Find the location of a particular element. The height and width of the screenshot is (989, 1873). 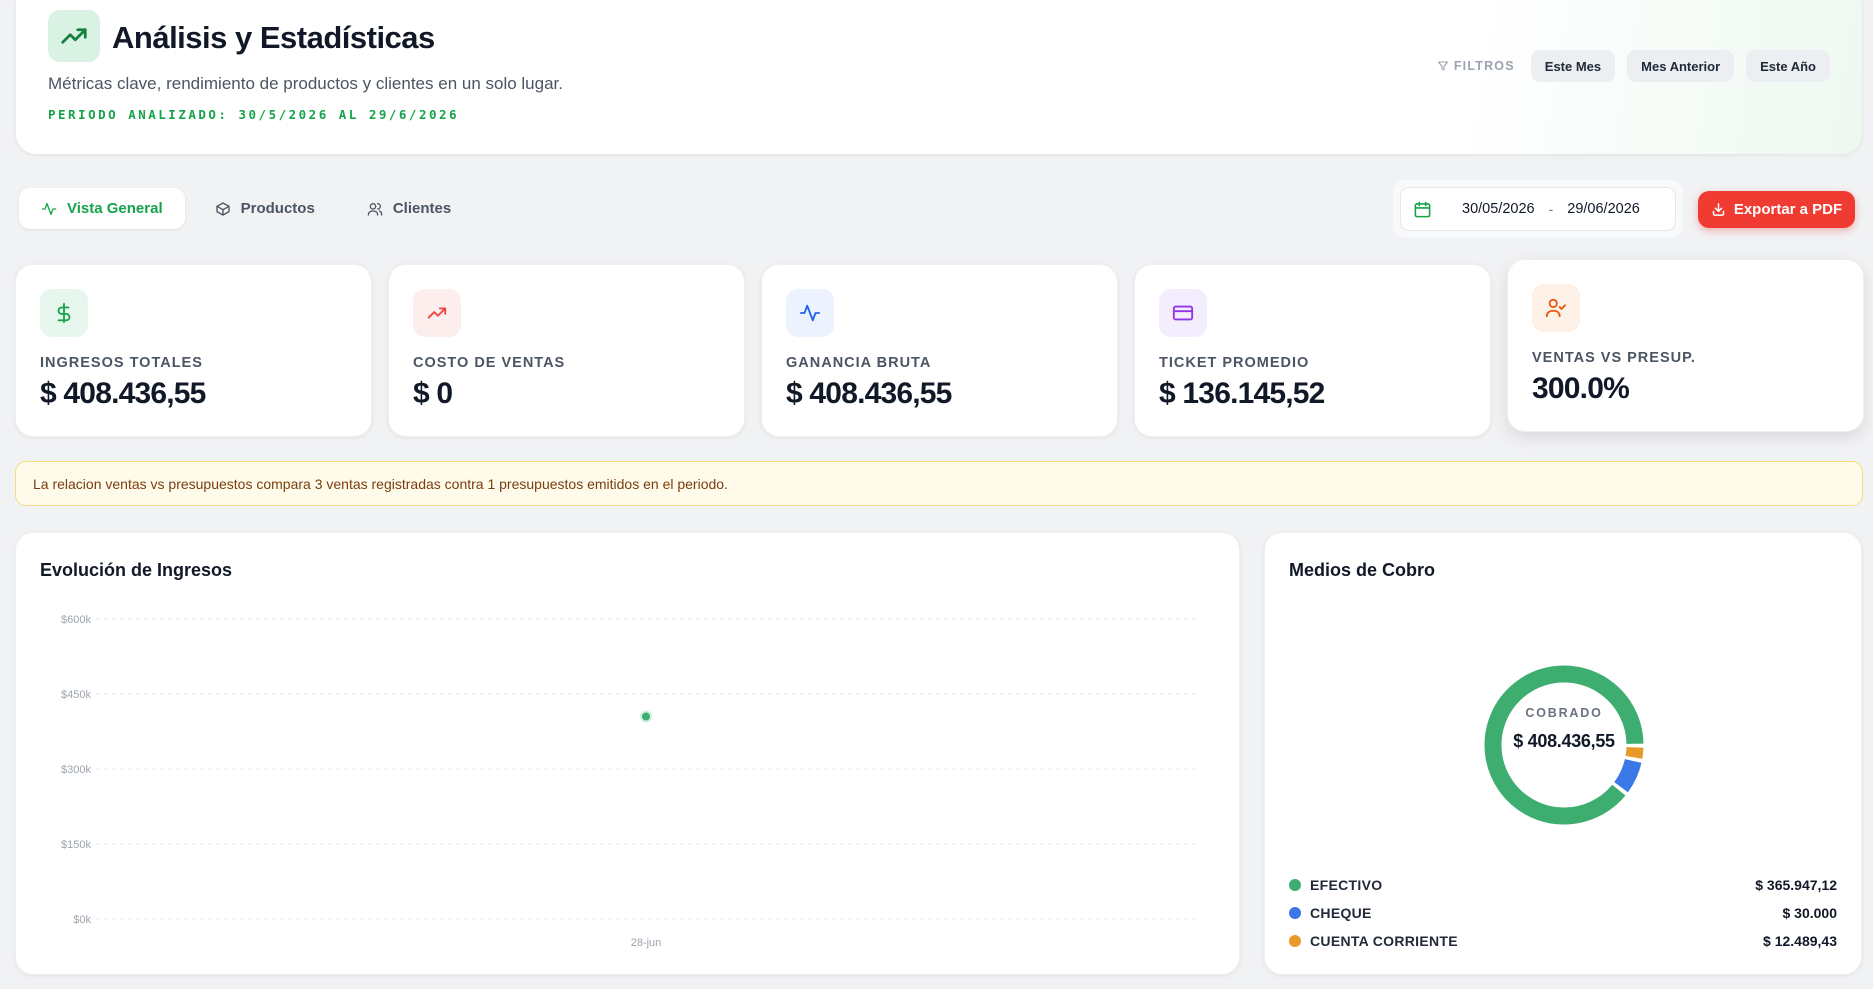

donut-center-label: COBRADO is located at coordinates (1564, 713).